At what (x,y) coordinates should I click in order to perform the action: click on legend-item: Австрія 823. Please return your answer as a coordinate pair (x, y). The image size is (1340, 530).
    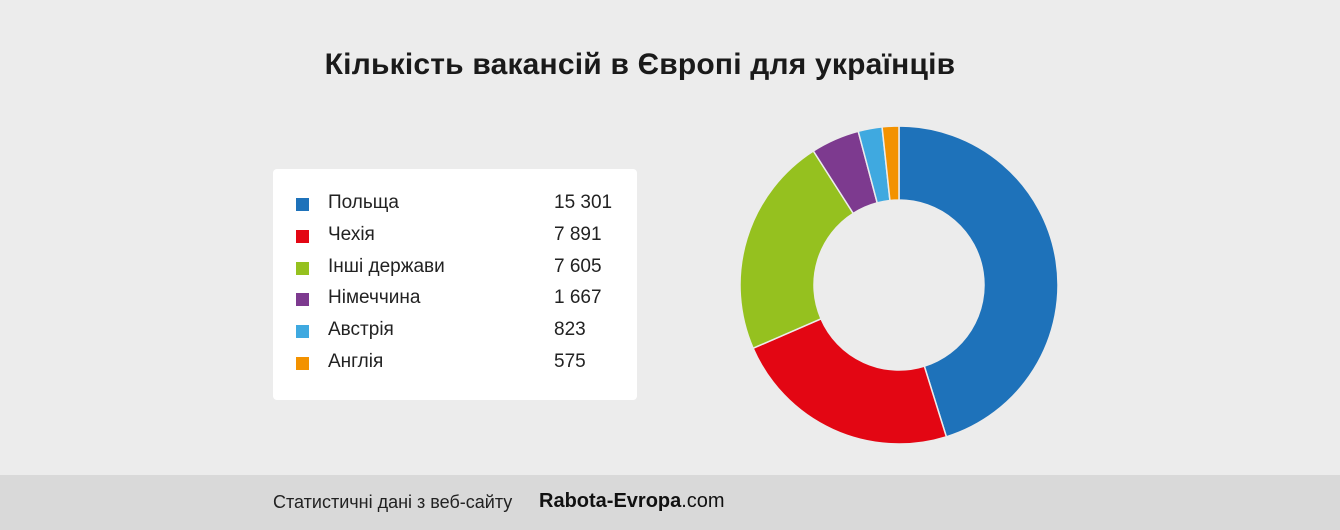
    Looking at the image, I should click on (455, 333).